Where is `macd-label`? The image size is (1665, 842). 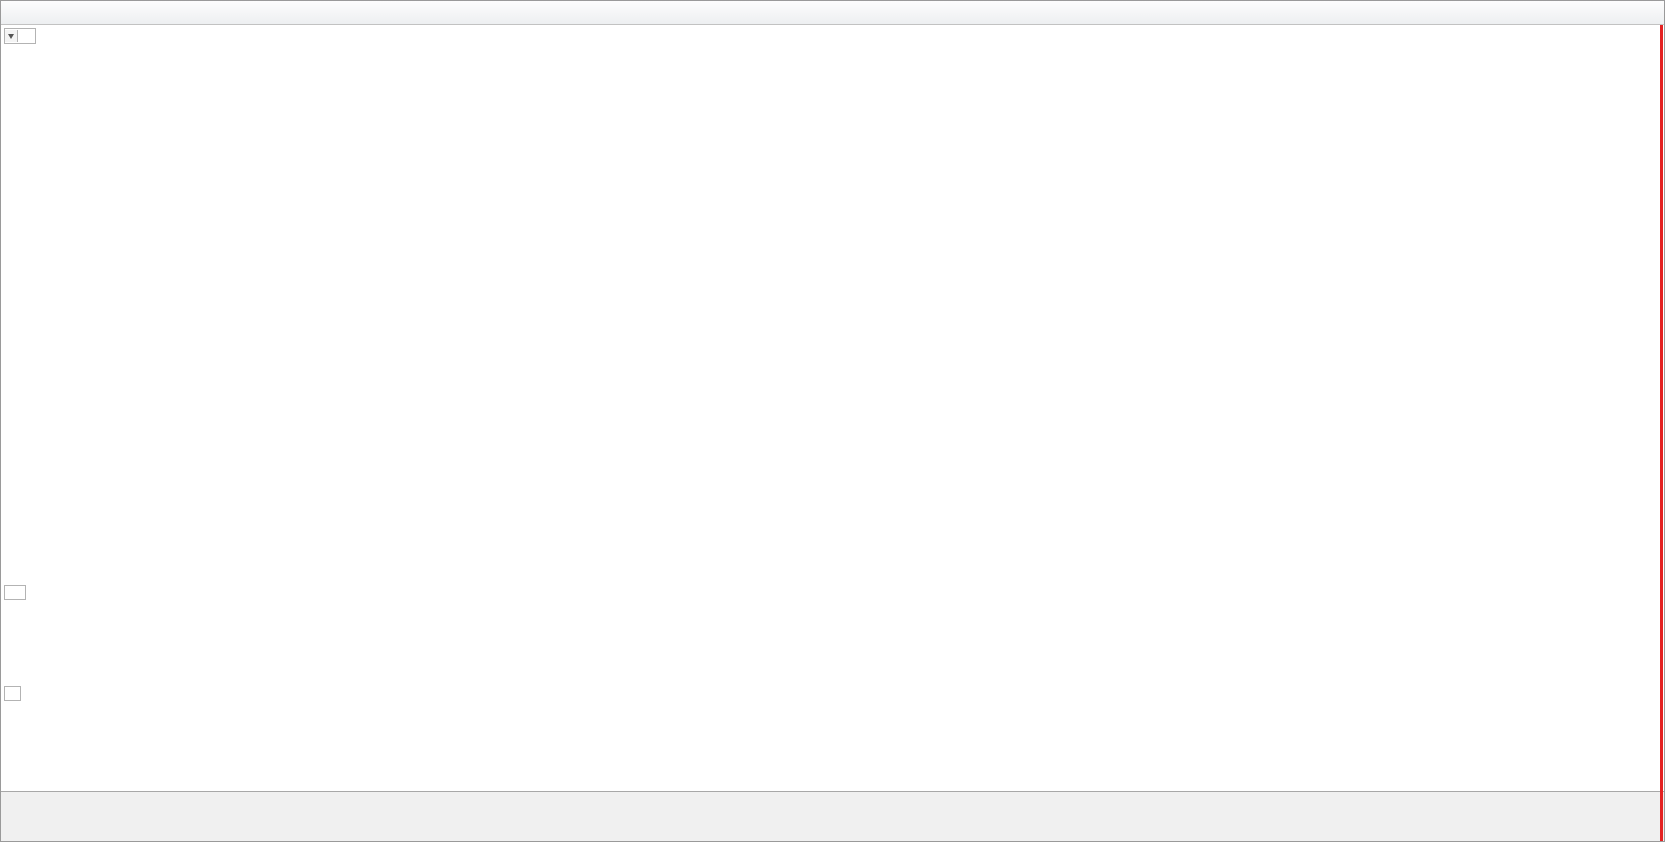 macd-label is located at coordinates (15, 592).